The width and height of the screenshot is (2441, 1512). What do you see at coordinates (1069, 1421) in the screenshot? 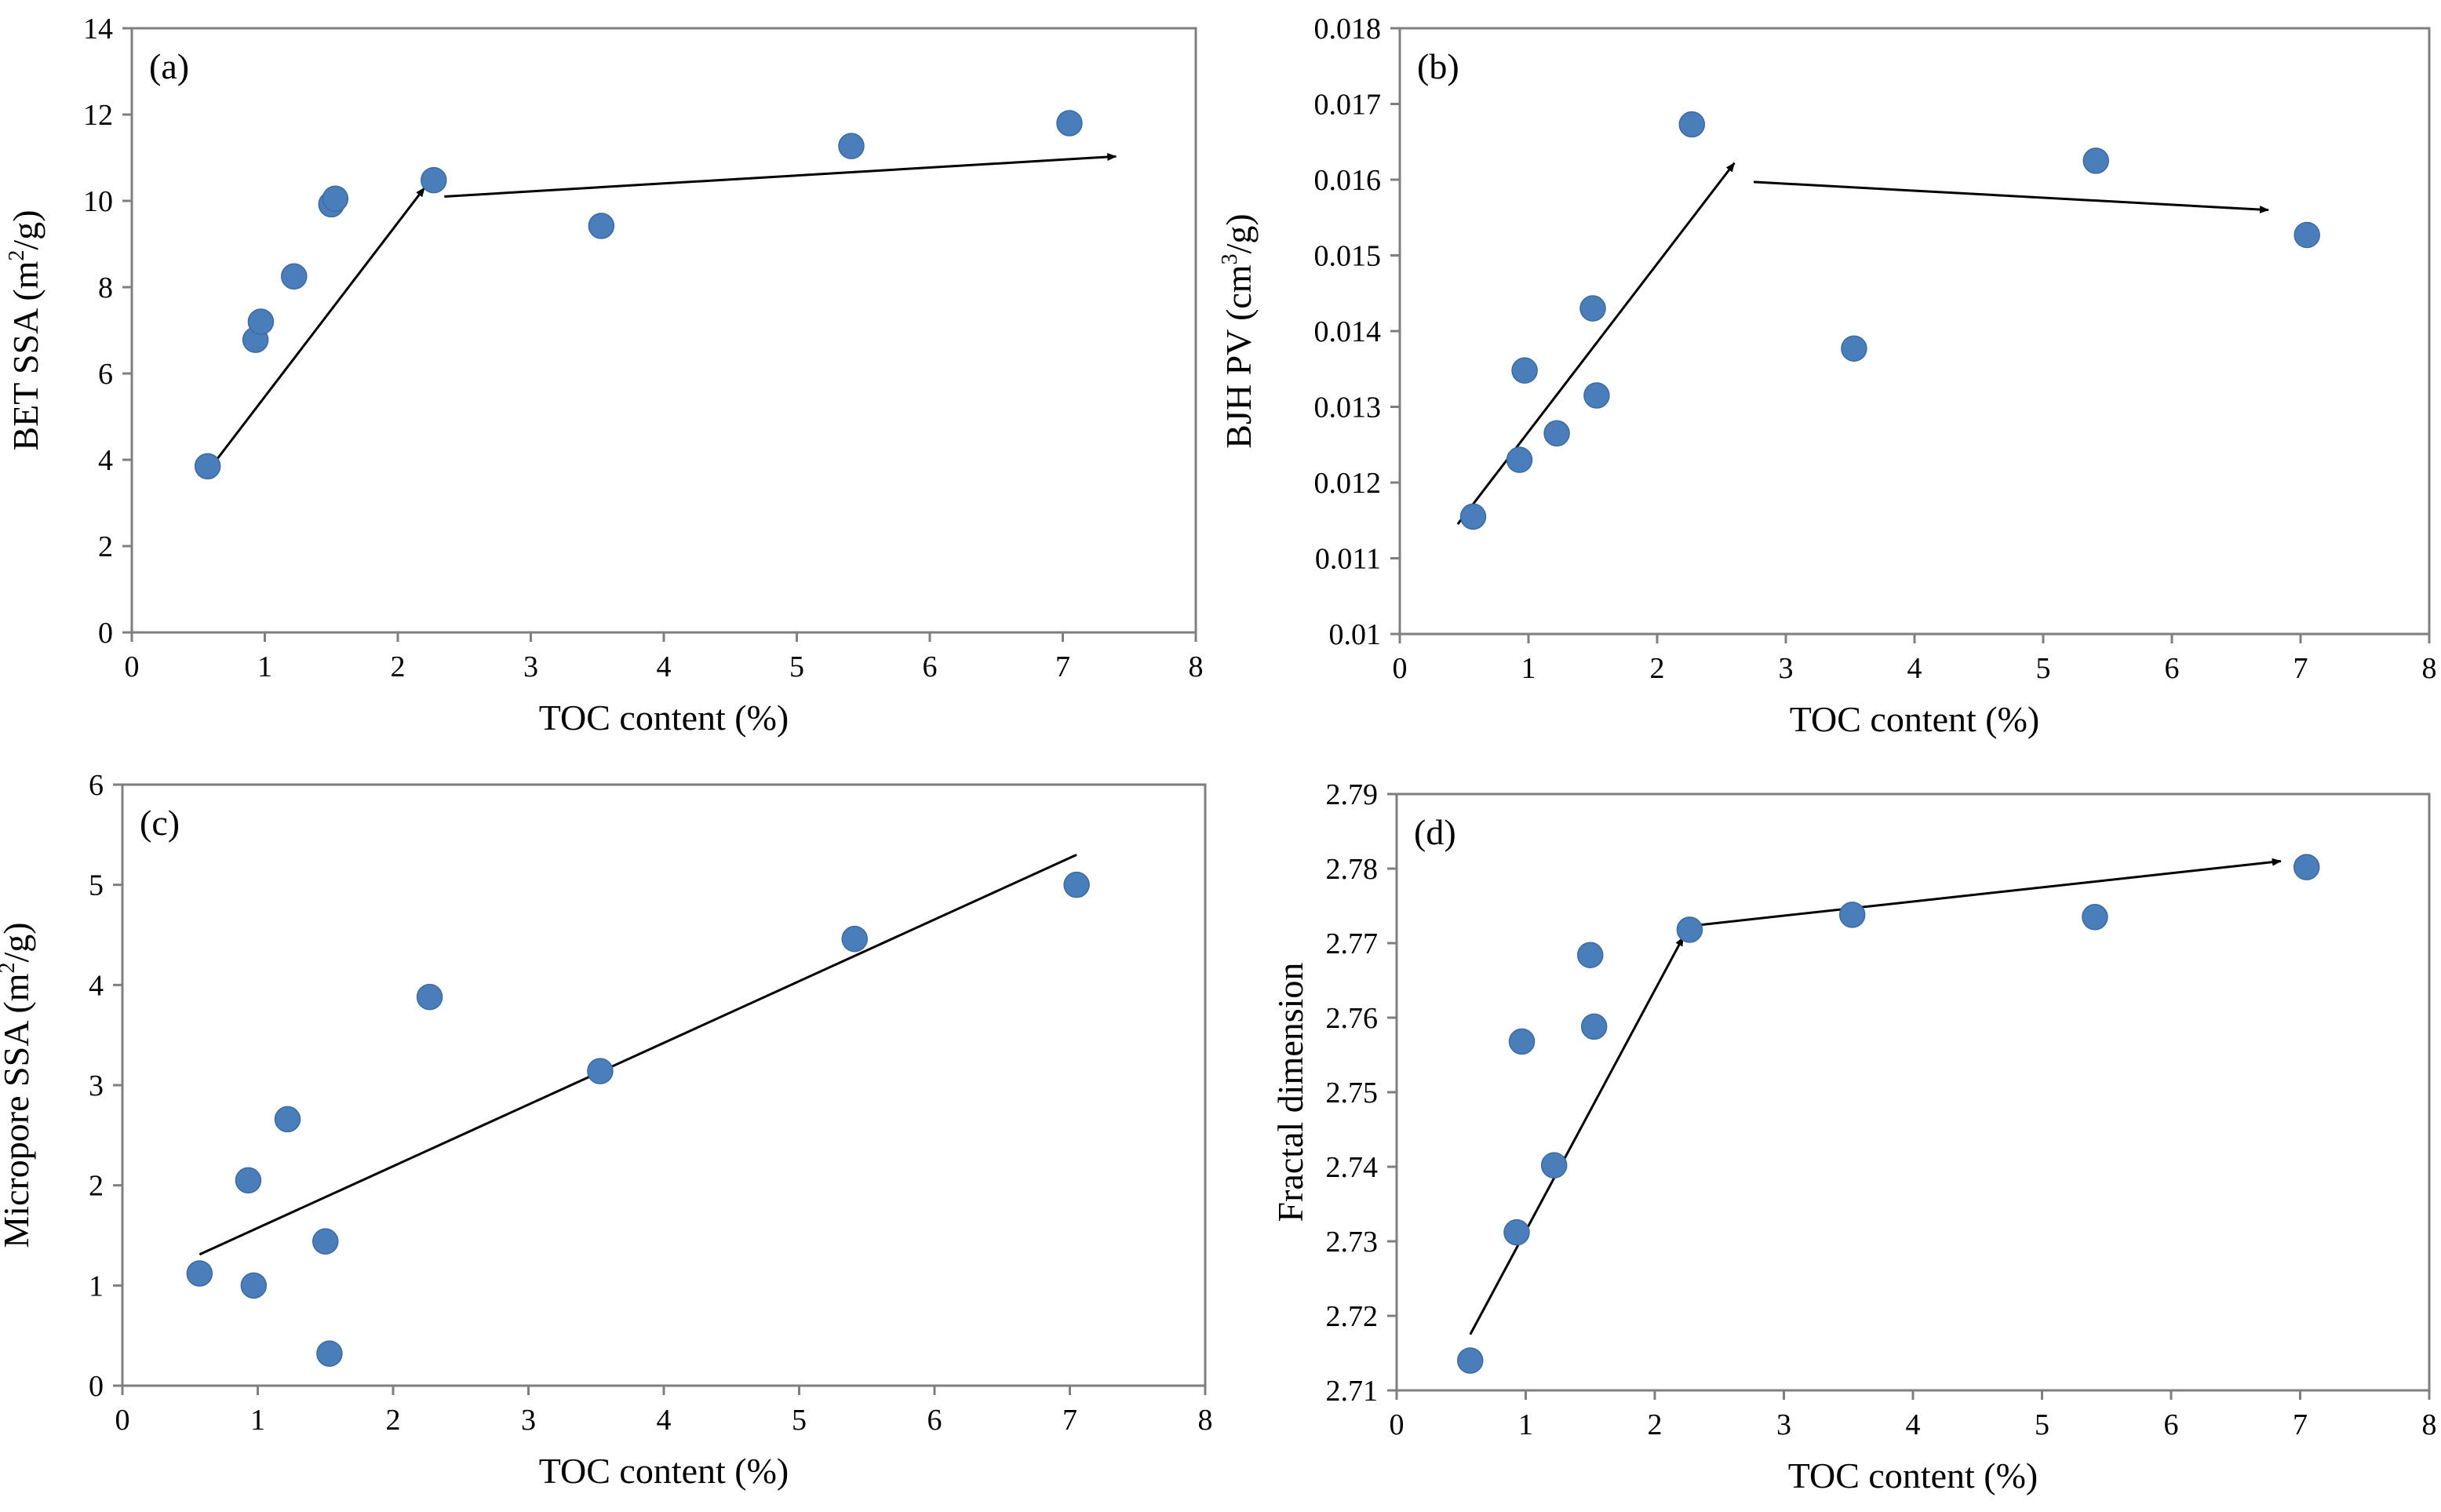
I see `x-tick-label: 7` at bounding box center [1069, 1421].